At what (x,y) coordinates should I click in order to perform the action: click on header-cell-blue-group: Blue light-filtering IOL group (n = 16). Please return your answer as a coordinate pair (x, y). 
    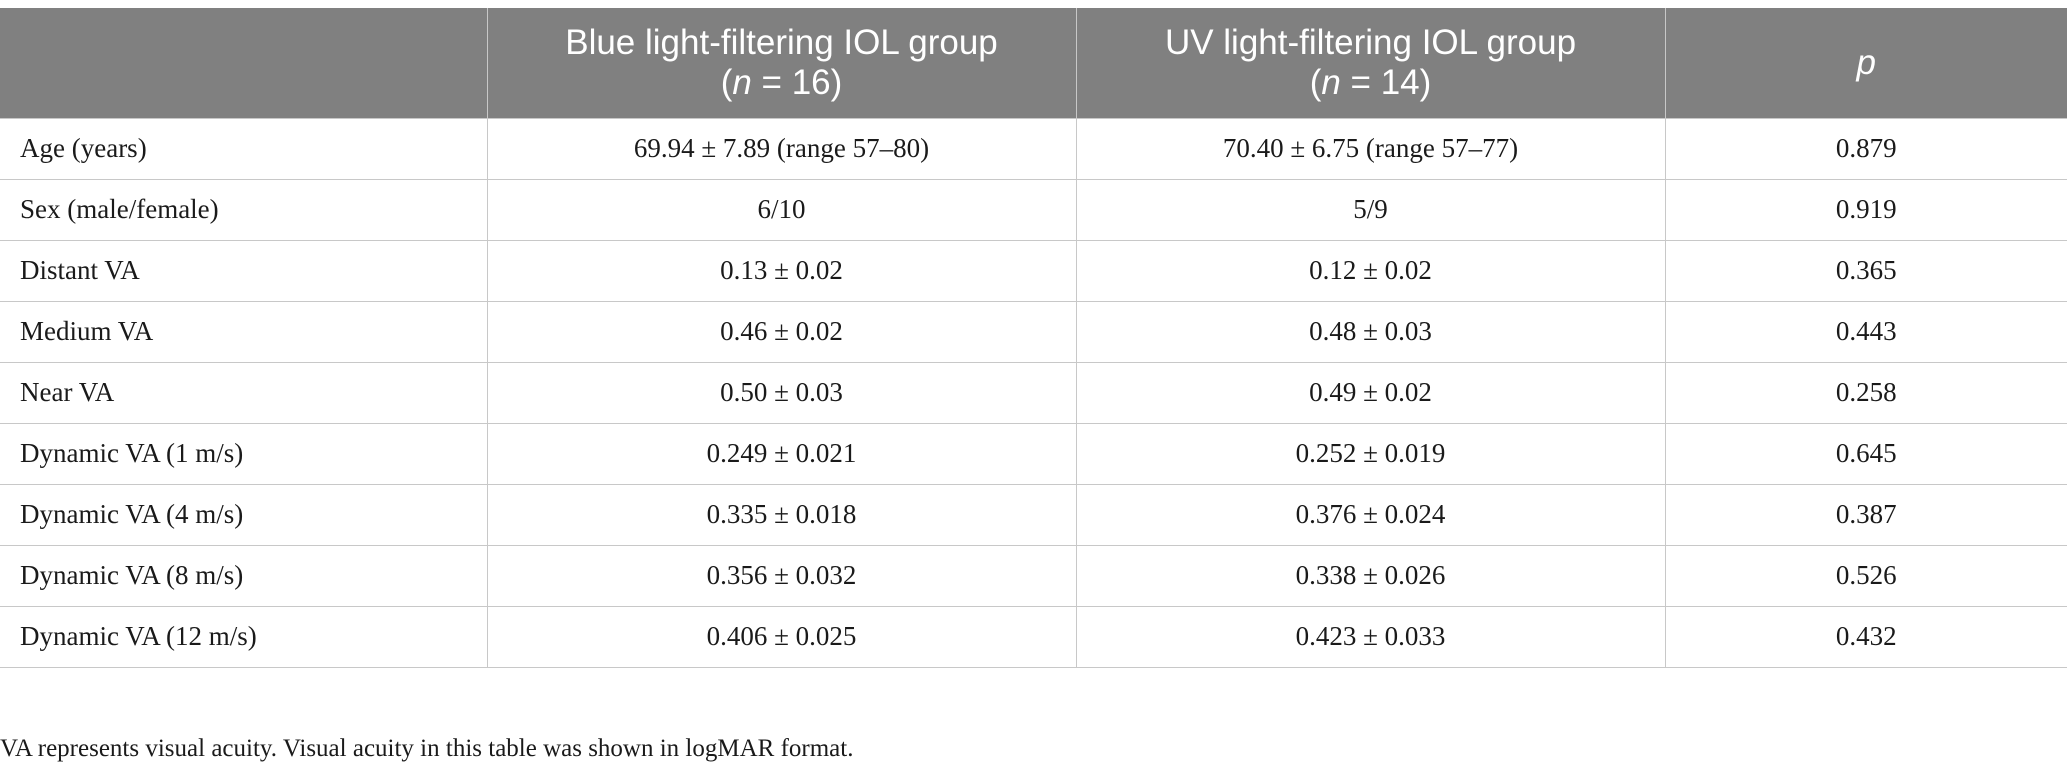
    Looking at the image, I should click on (781, 63).